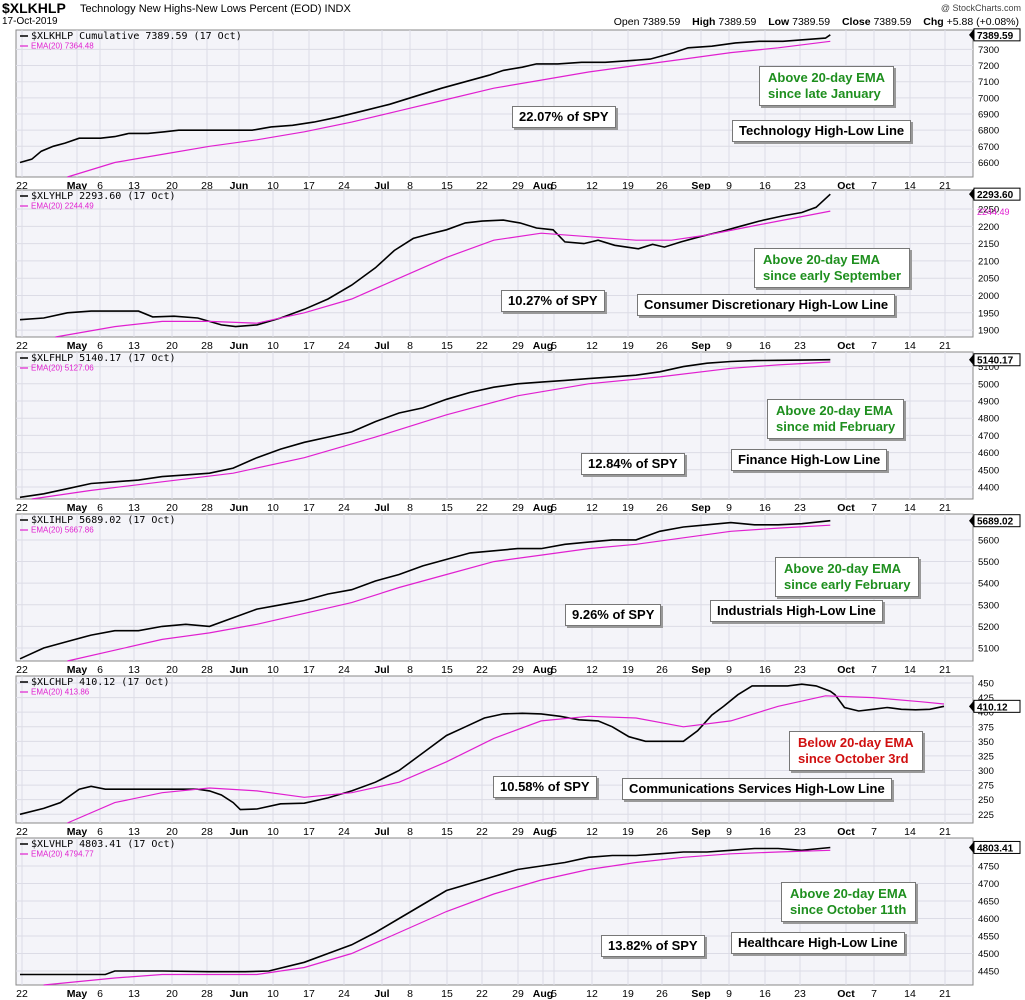  I want to click on last-value-label: 7389.59, so click(995, 36).